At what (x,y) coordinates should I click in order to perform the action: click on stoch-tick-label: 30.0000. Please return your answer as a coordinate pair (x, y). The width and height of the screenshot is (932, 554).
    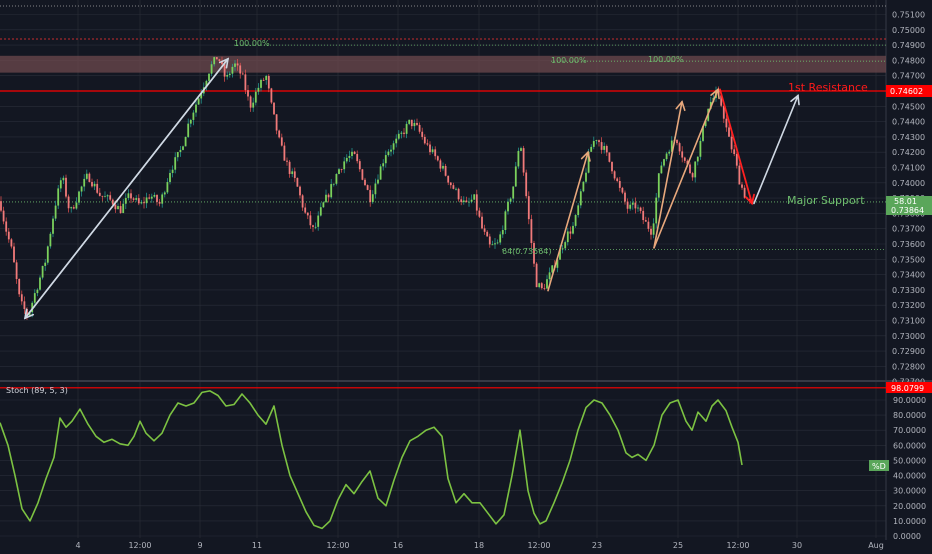
    Looking at the image, I should click on (909, 491).